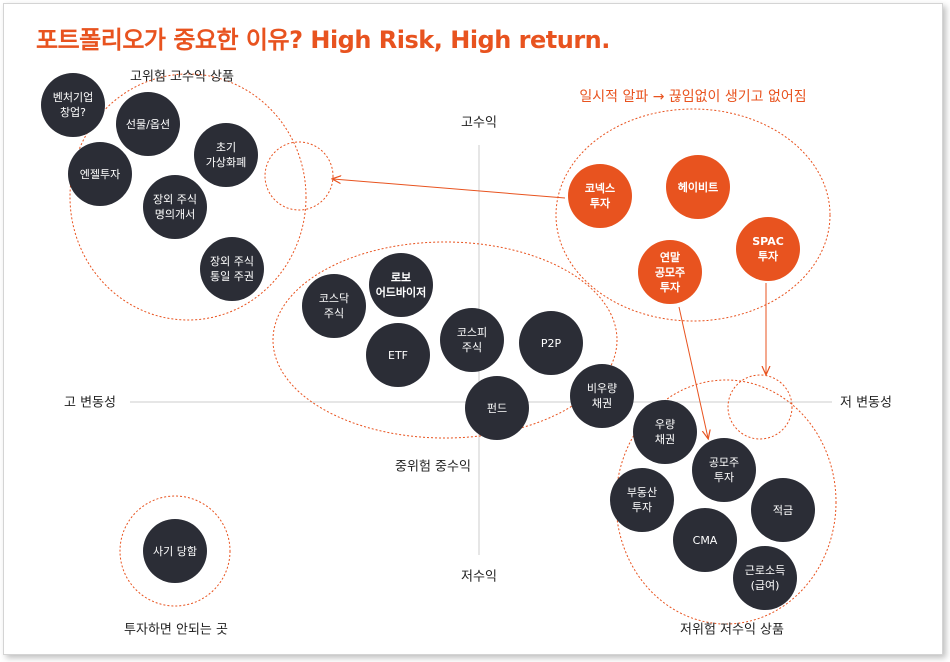 The width and height of the screenshot is (950, 662). Describe the element at coordinates (783, 510) in the screenshot. I see `node-savings: 적금` at that location.